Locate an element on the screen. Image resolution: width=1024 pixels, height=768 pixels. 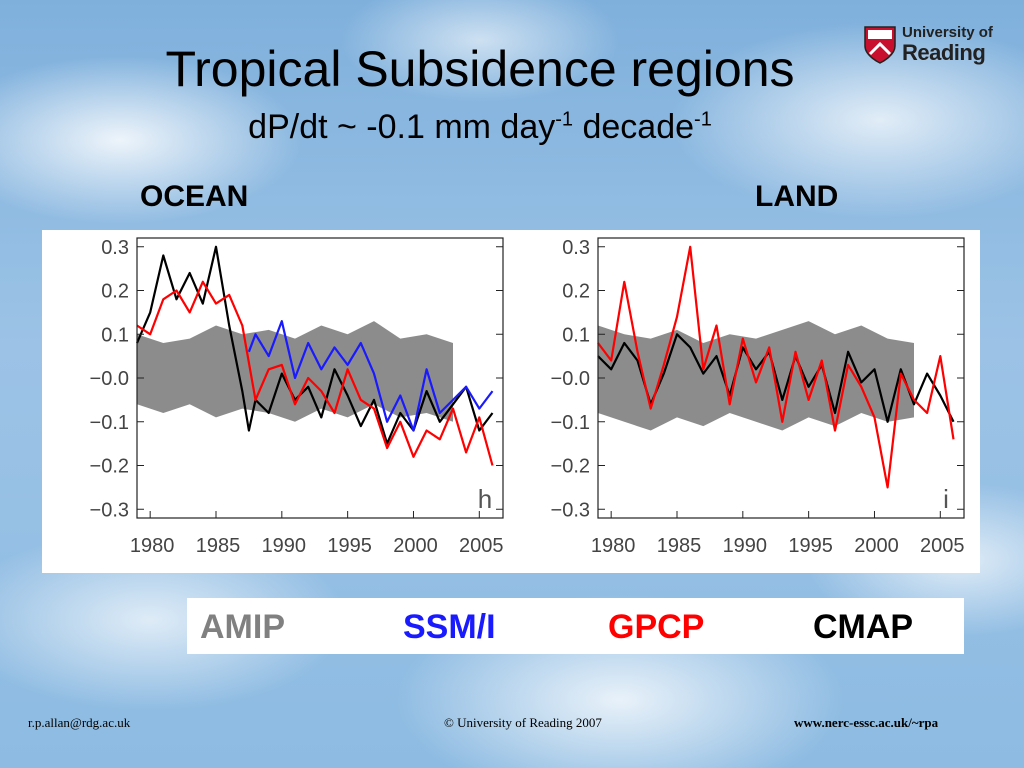
chart-1-xtick-label: 2000 is located at coordinates (415, 546).